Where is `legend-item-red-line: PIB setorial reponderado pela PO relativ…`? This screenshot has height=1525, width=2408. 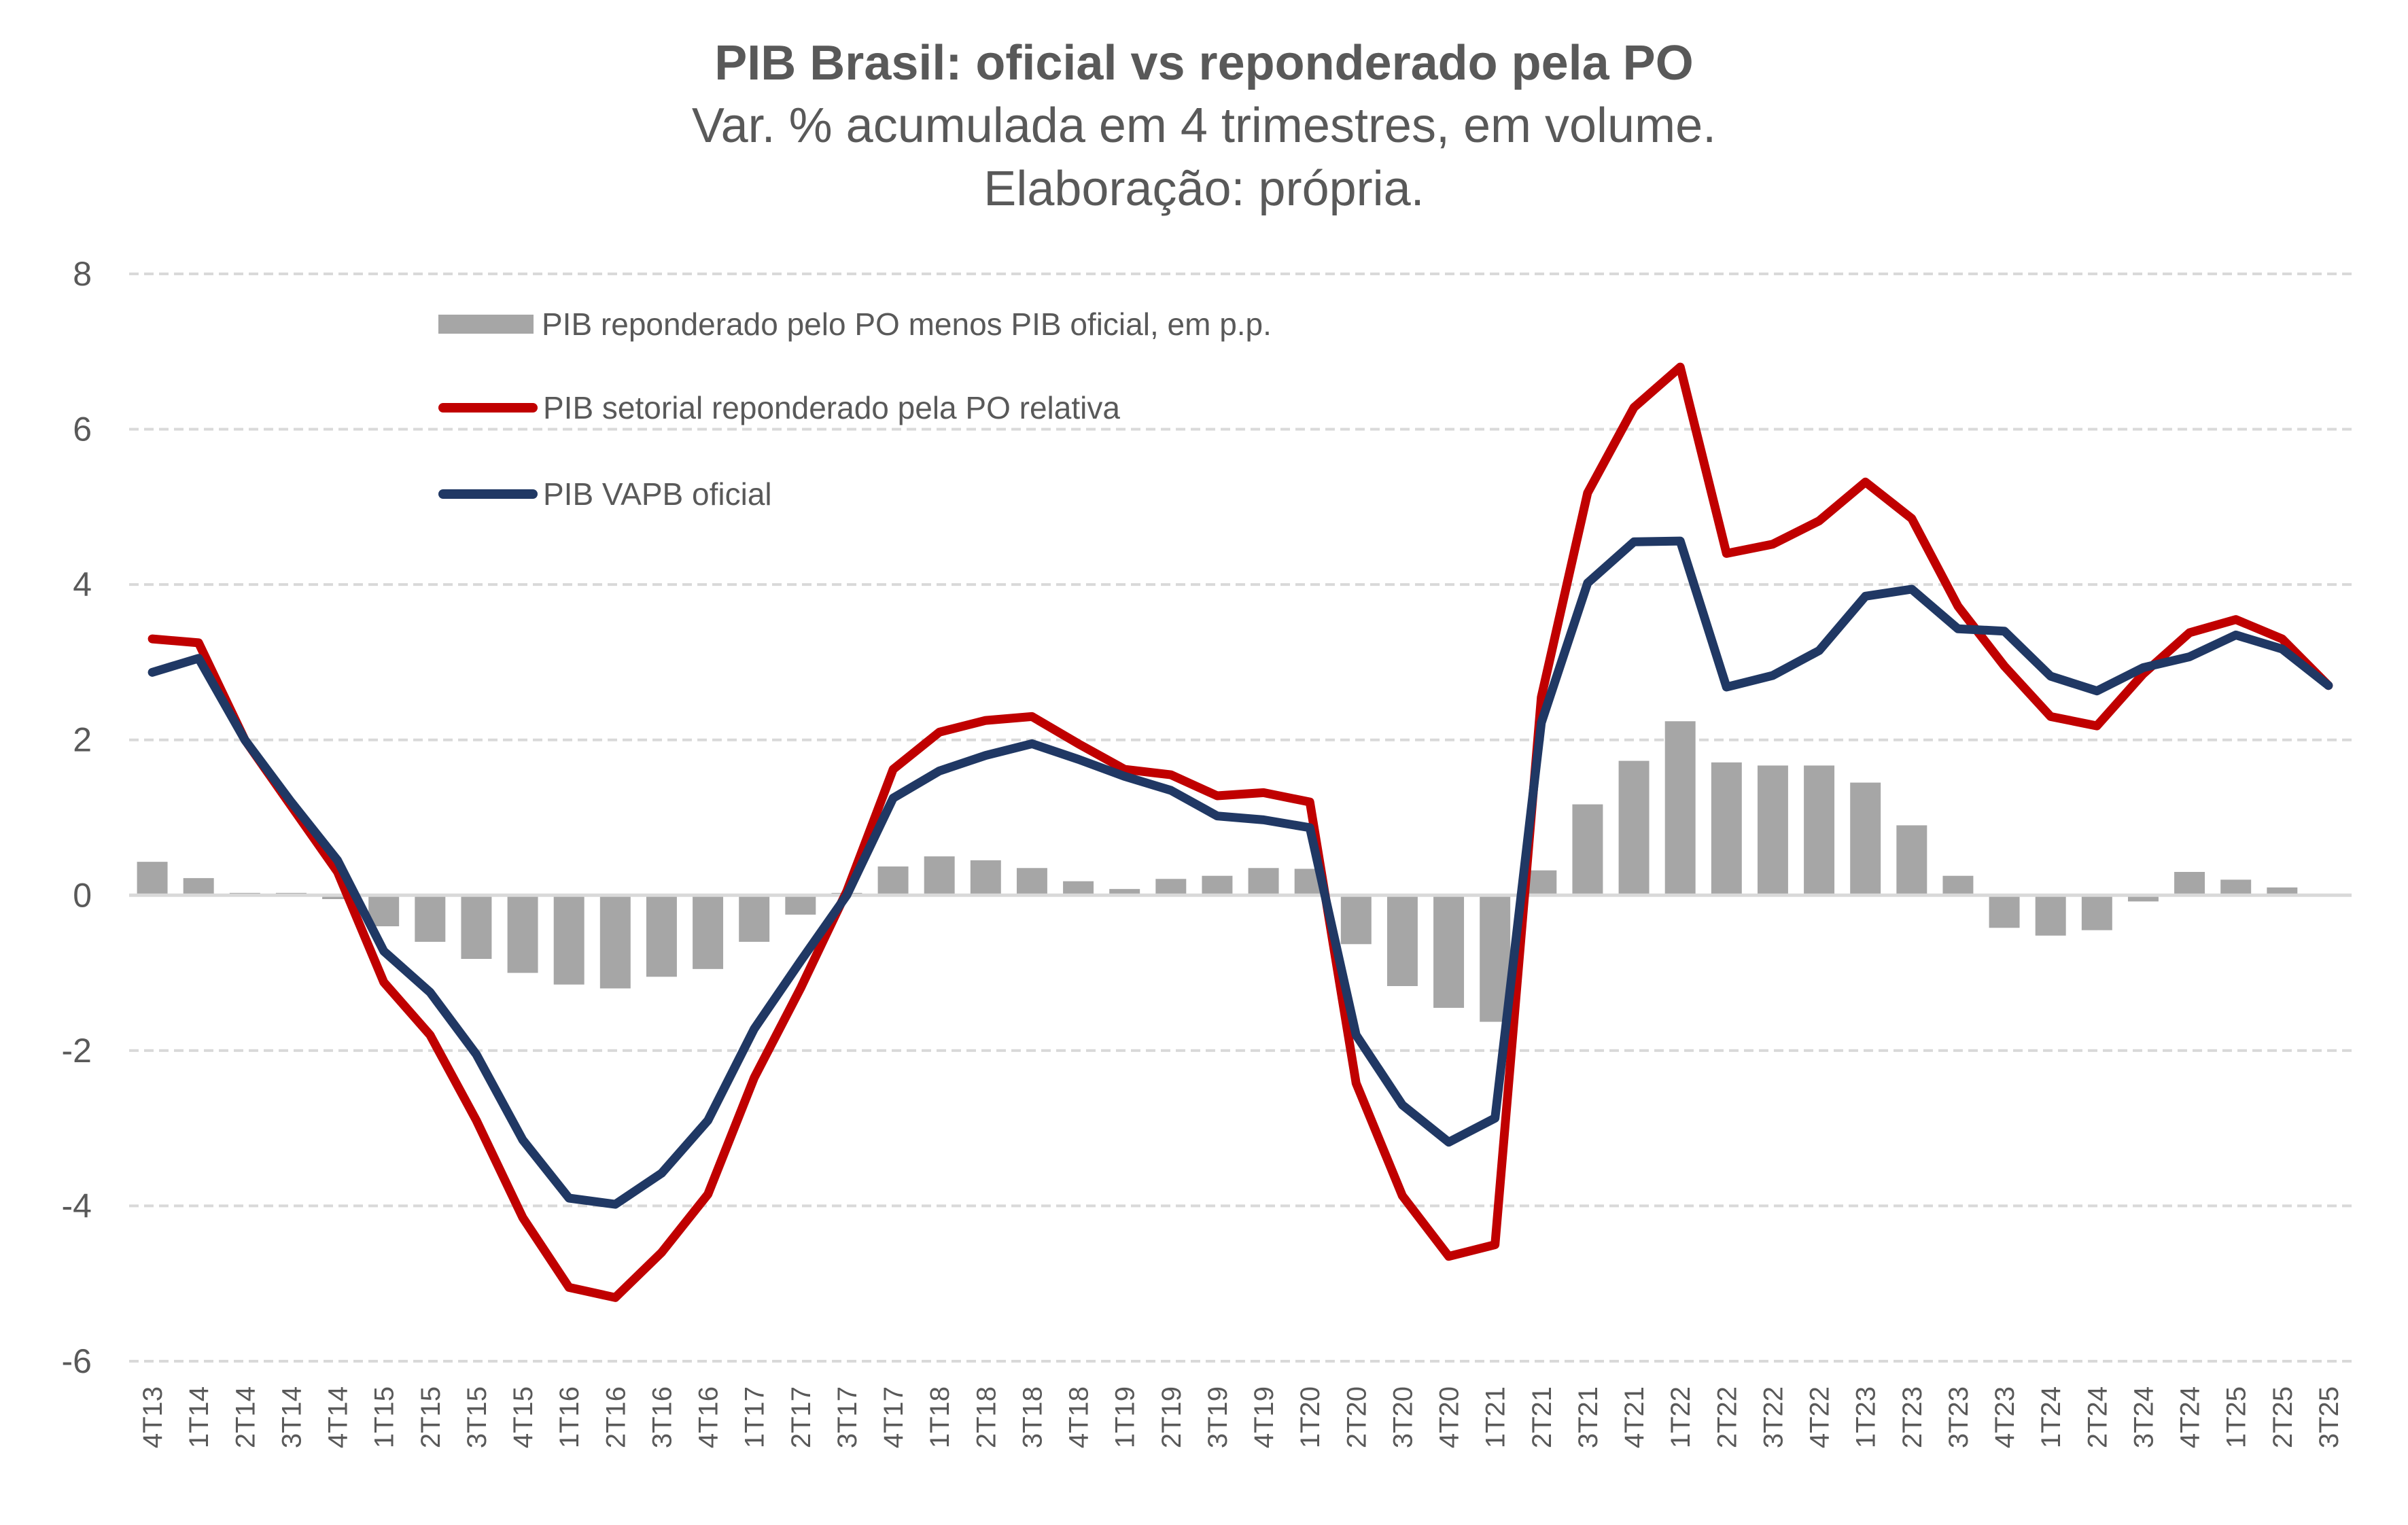 legend-item-red-line: PIB setorial reponderado pela PO relativ… is located at coordinates (779, 407).